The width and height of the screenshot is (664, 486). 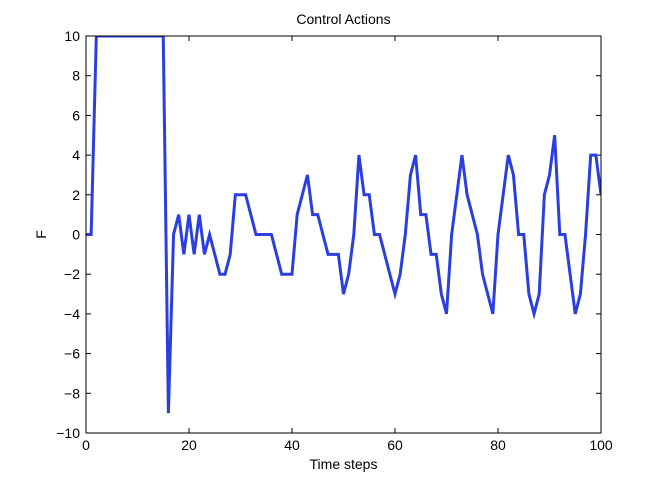 What do you see at coordinates (68, 433) in the screenshot?
I see `y-tick-label: −10` at bounding box center [68, 433].